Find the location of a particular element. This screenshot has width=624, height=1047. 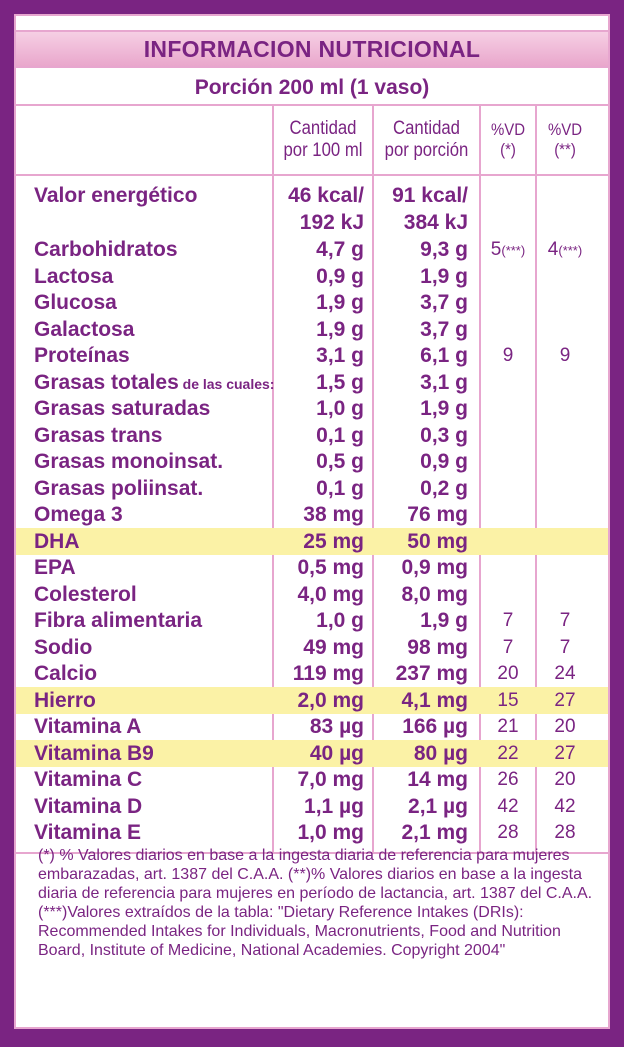

vd-note: (***) is located at coordinates (513, 250).